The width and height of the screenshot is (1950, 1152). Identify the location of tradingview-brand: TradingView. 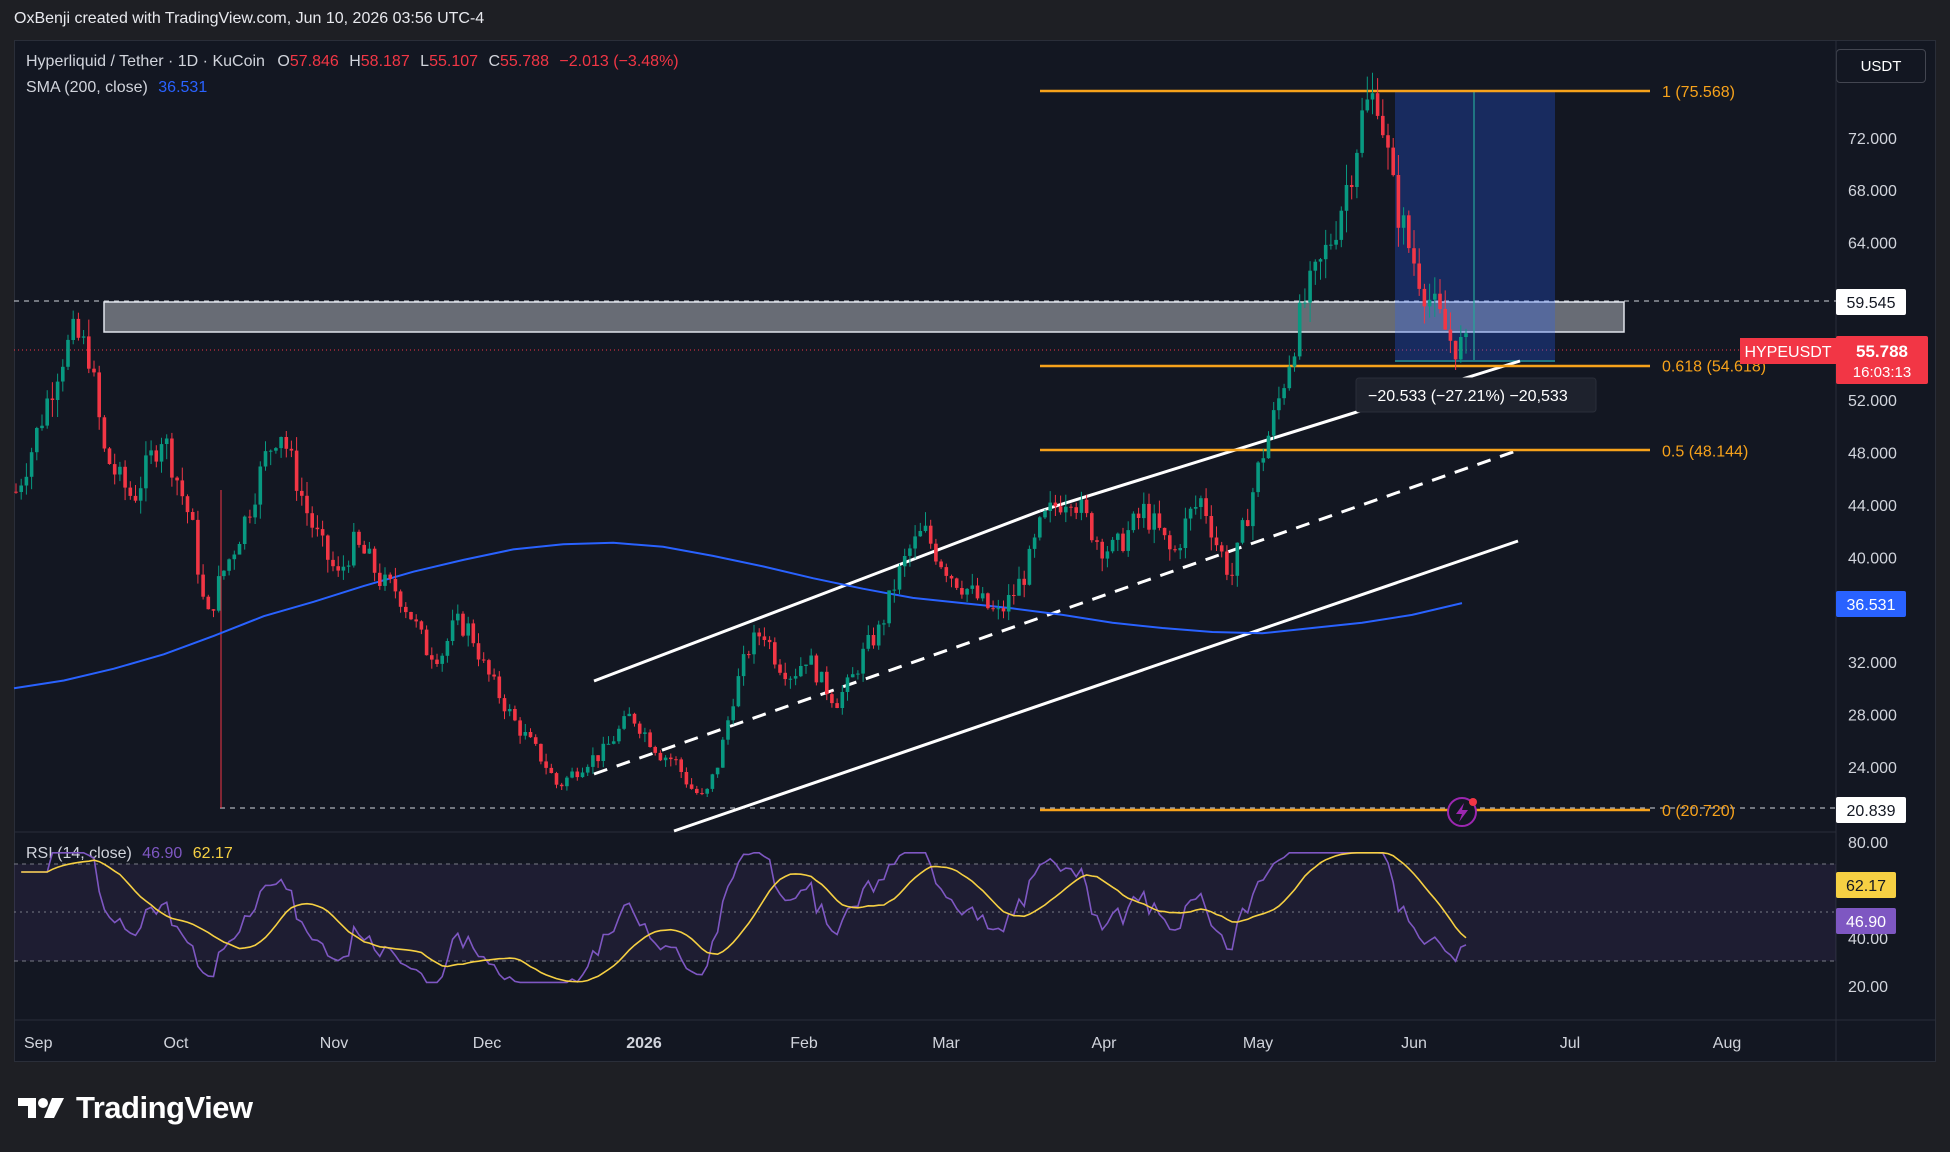
(134, 1108).